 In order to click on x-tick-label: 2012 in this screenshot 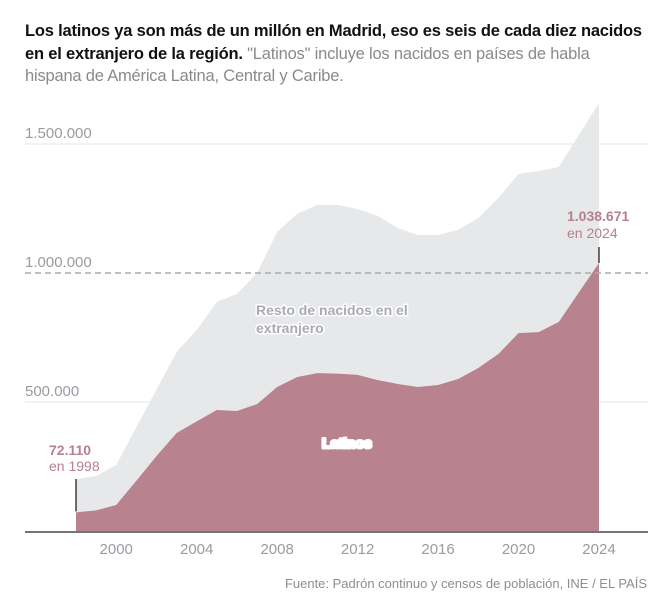, I will do `click(357, 549)`.